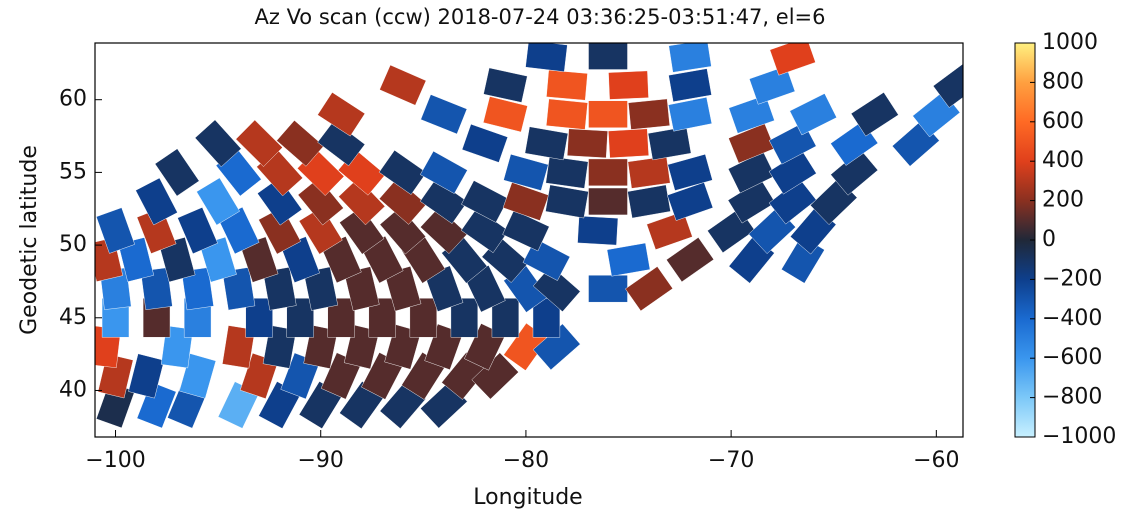  What do you see at coordinates (73, 171) in the screenshot?
I see `y-tick-label: 55` at bounding box center [73, 171].